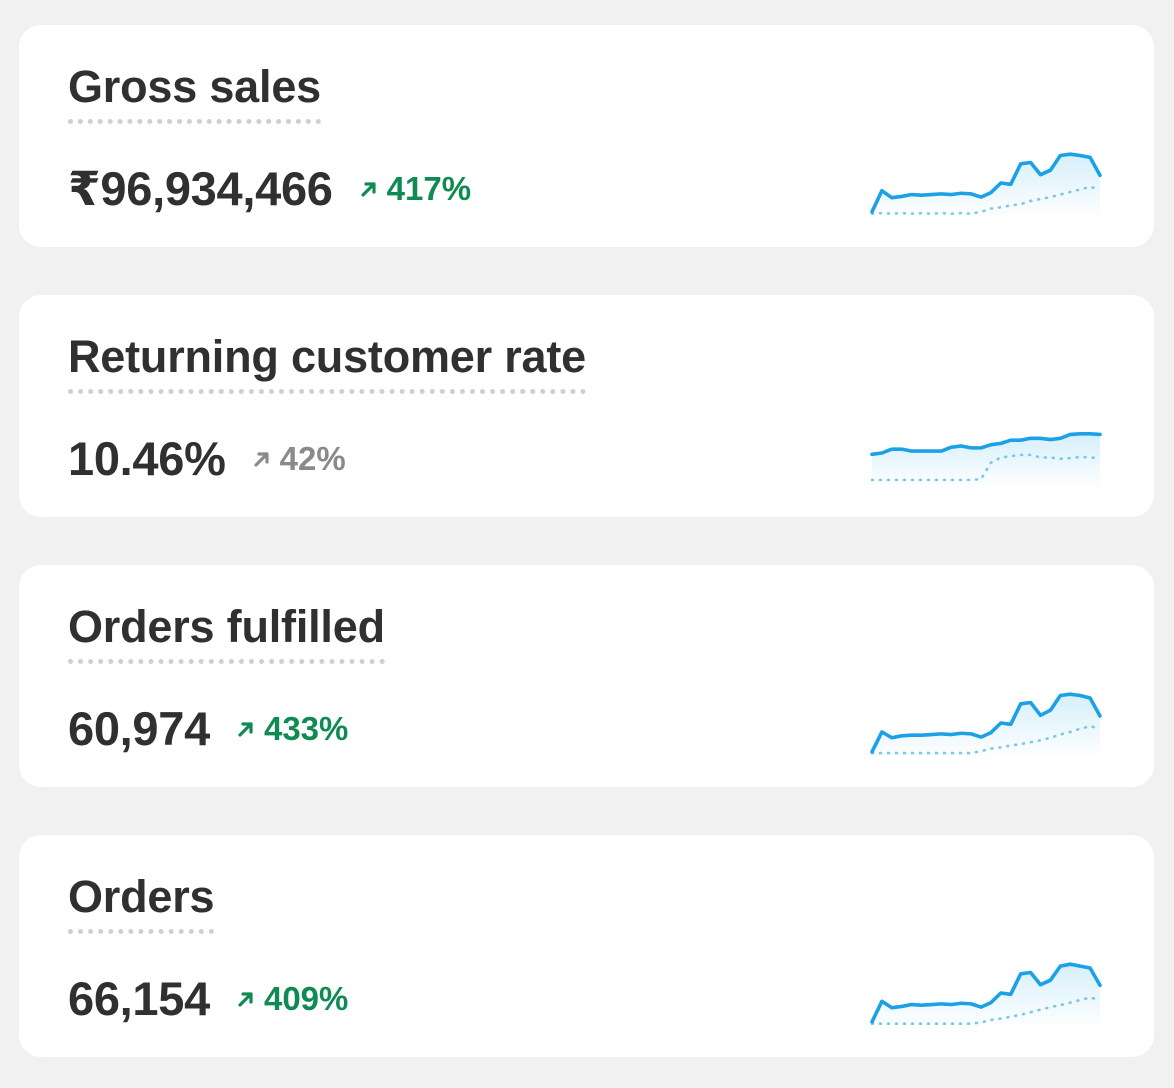 Image resolution: width=1174 pixels, height=1088 pixels. I want to click on metric-change: 42%, so click(299, 459).